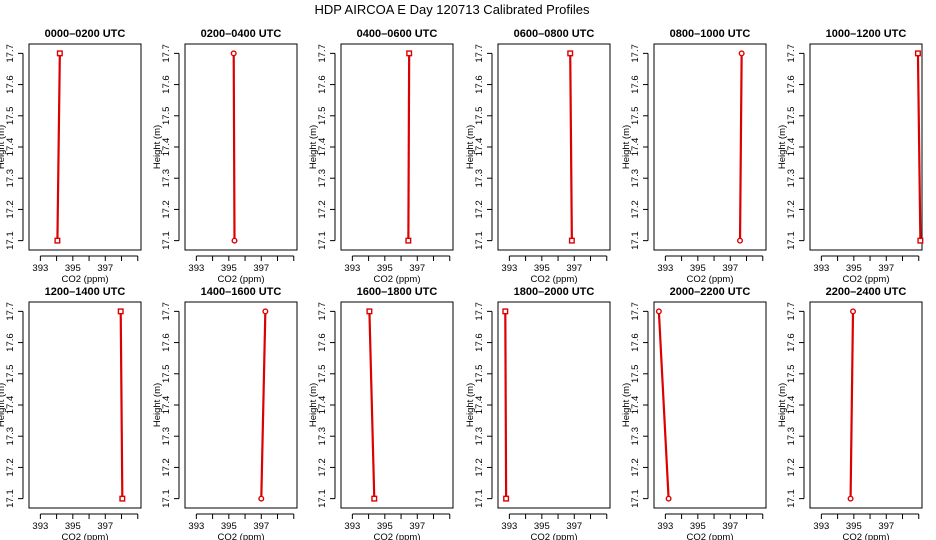 Image resolution: width=936 pixels, height=540 pixels. What do you see at coordinates (85, 292) in the screenshot?
I see `panel-title: 1200–1400 UTC` at bounding box center [85, 292].